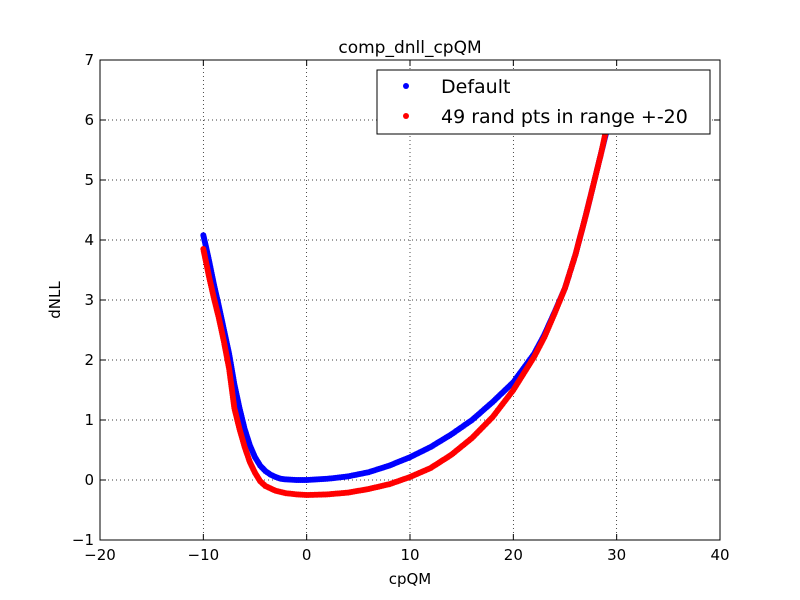 Image resolution: width=800 pixels, height=600 pixels. Describe the element at coordinates (89, 240) in the screenshot. I see `y-tick-label: 4` at that location.